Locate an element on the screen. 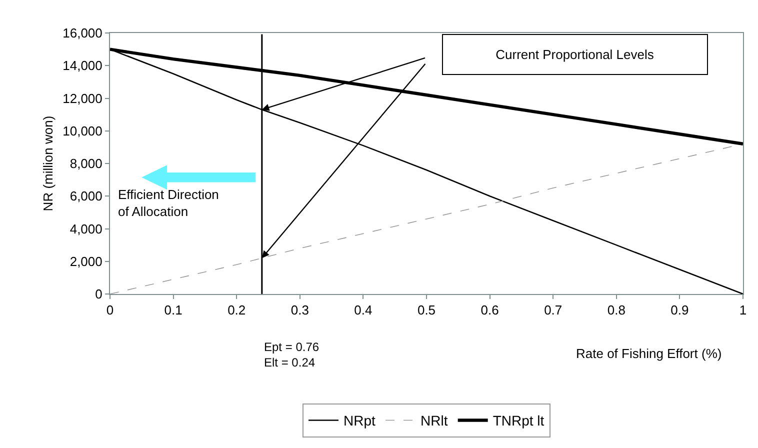 Image resolution: width=758 pixels, height=448 pixels. y-axis-title: NR (million won) is located at coordinates (48, 164).